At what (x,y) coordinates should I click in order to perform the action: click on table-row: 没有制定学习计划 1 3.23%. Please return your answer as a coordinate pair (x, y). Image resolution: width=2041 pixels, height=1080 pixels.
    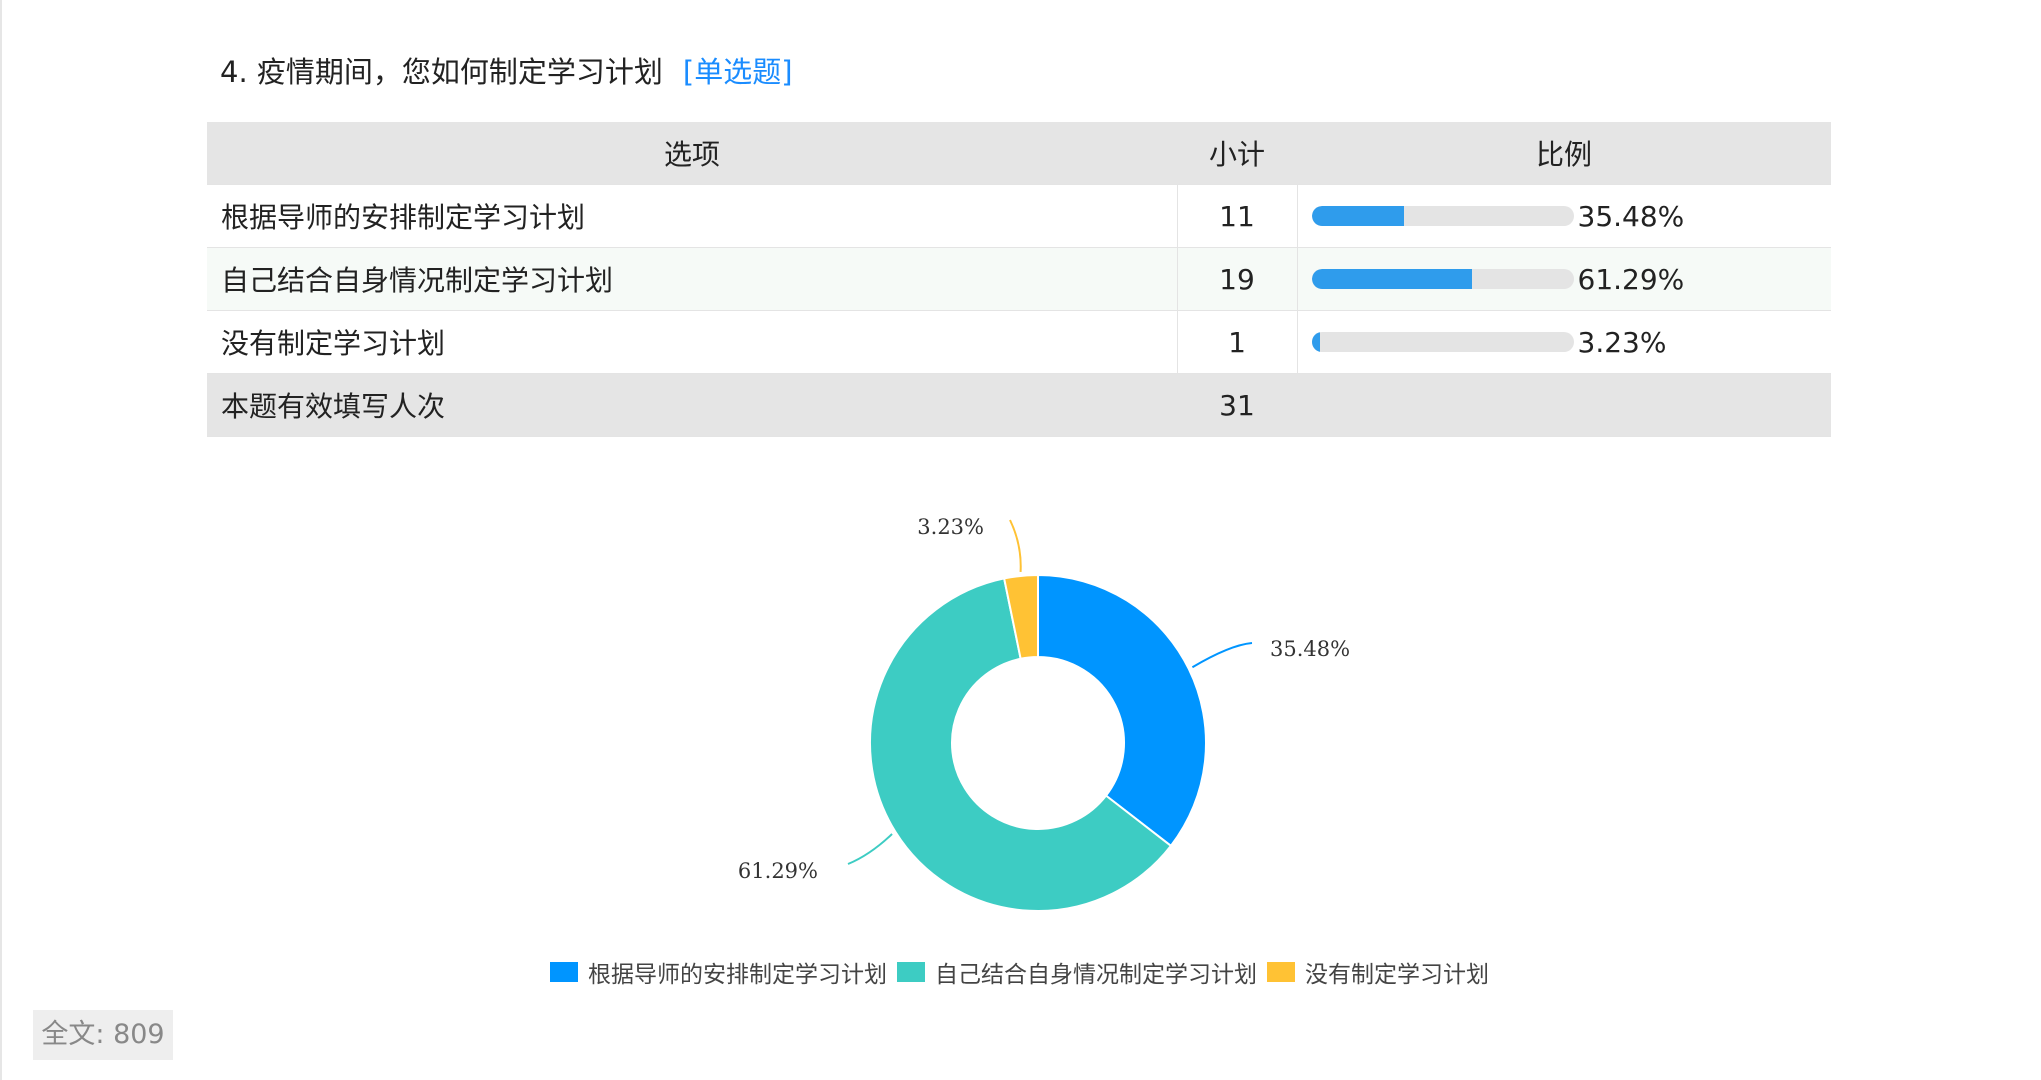
    Looking at the image, I should click on (1019, 342).